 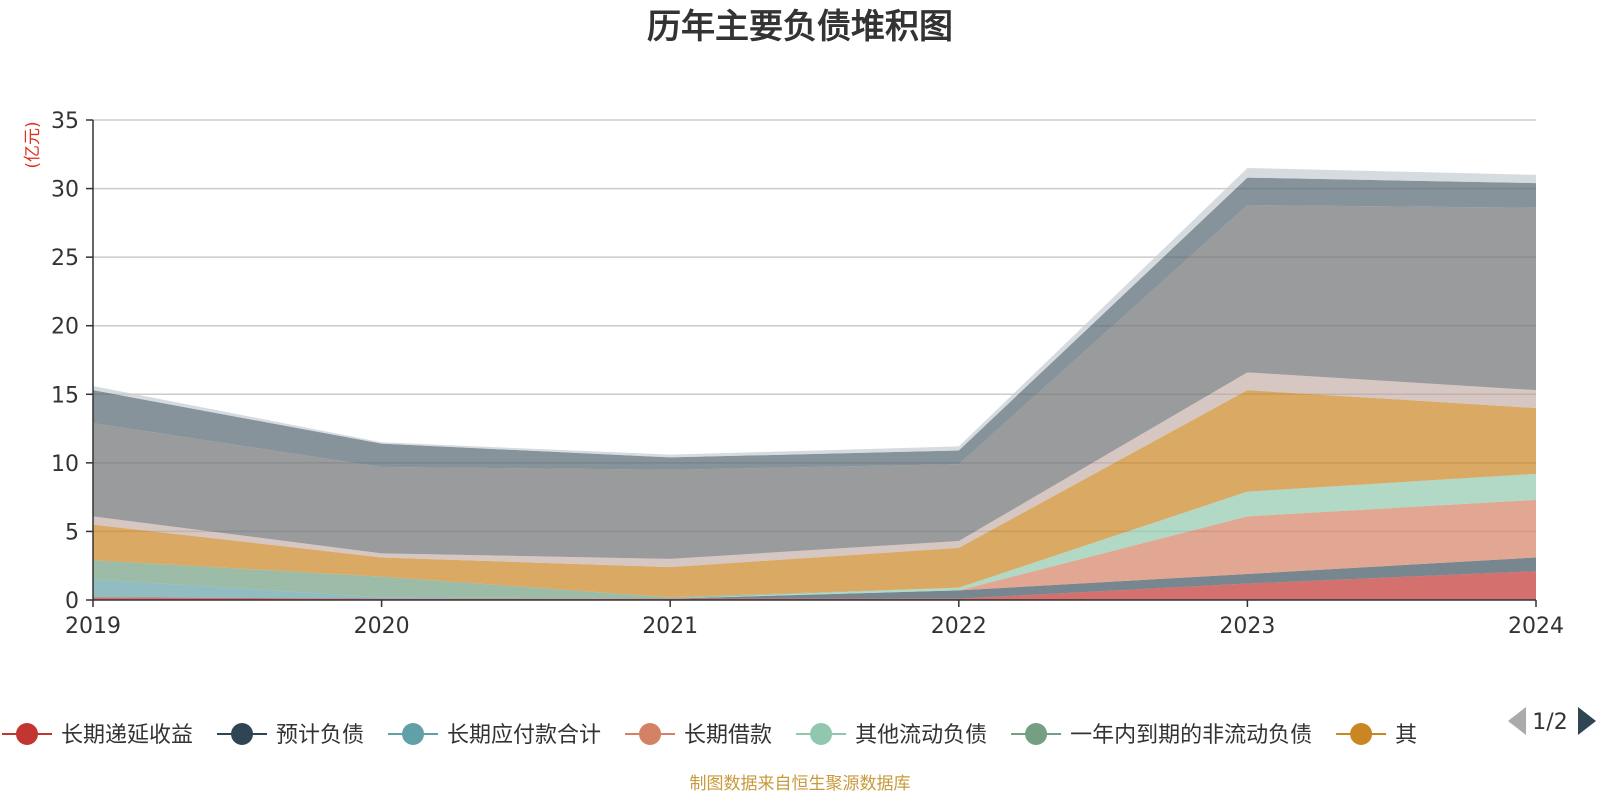 What do you see at coordinates (33, 144) in the screenshot?
I see `y-axis-unit-label: (亿元)` at bounding box center [33, 144].